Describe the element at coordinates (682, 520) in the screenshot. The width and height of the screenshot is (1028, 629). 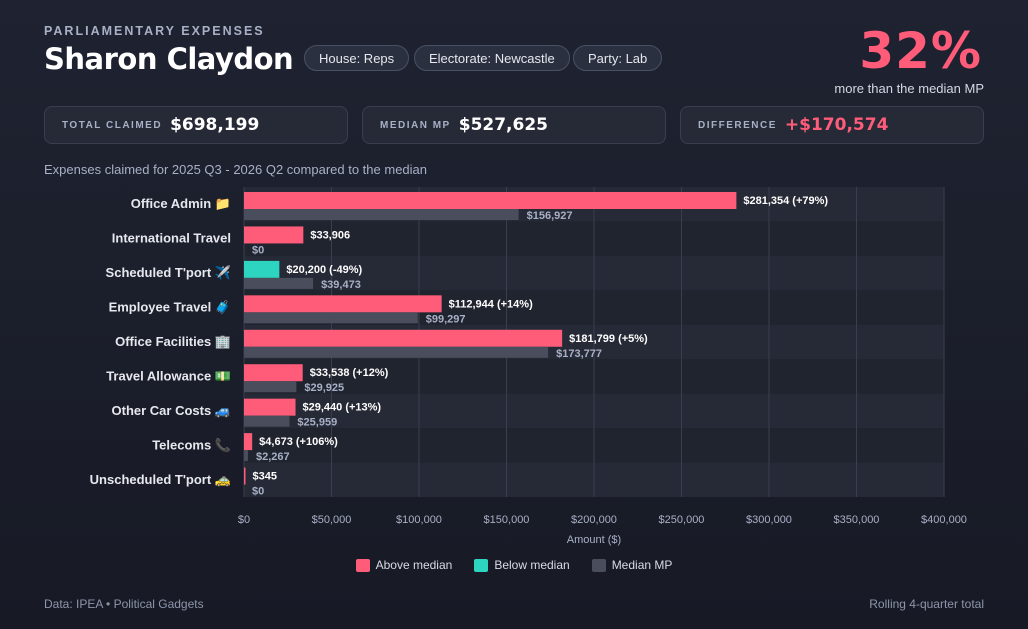
I see `x-tick-label: $250,000` at that location.